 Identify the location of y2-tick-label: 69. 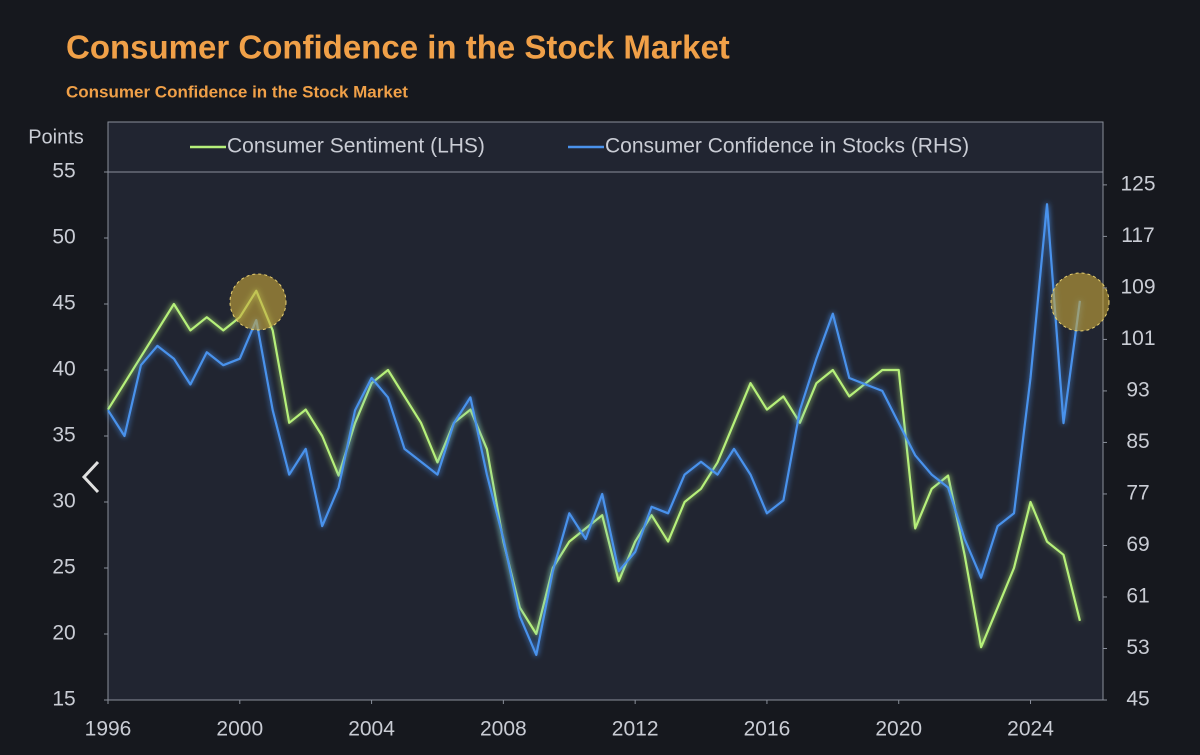
(1137, 544).